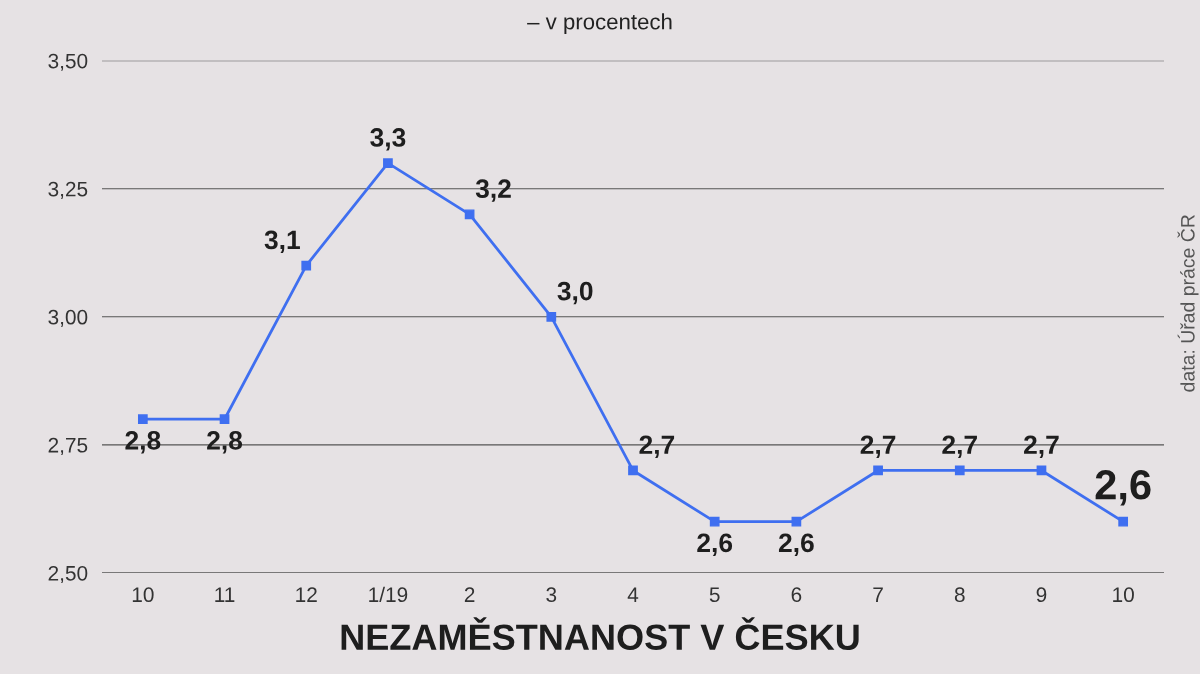 The image size is (1200, 674). What do you see at coordinates (1041, 595) in the screenshot?
I see `x-tick-label: 9` at bounding box center [1041, 595].